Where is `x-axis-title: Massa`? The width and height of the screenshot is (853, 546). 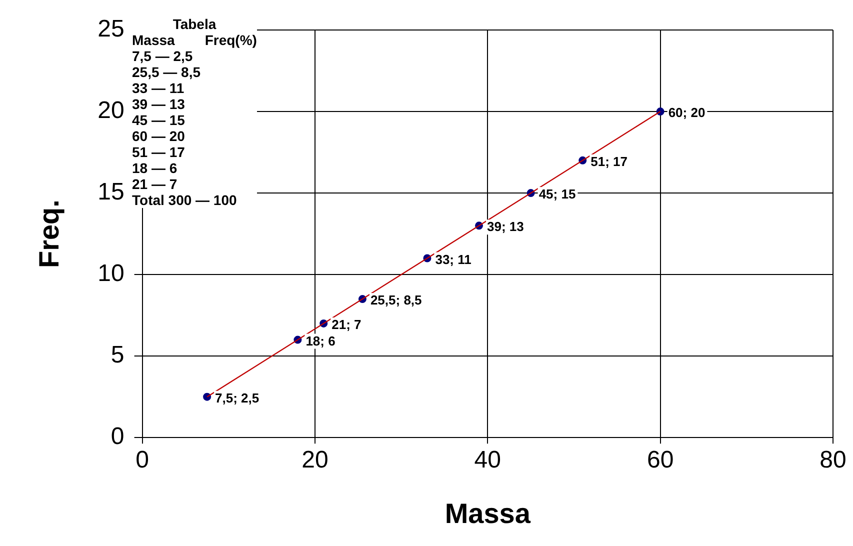 x-axis-title: Massa is located at coordinates (487, 513).